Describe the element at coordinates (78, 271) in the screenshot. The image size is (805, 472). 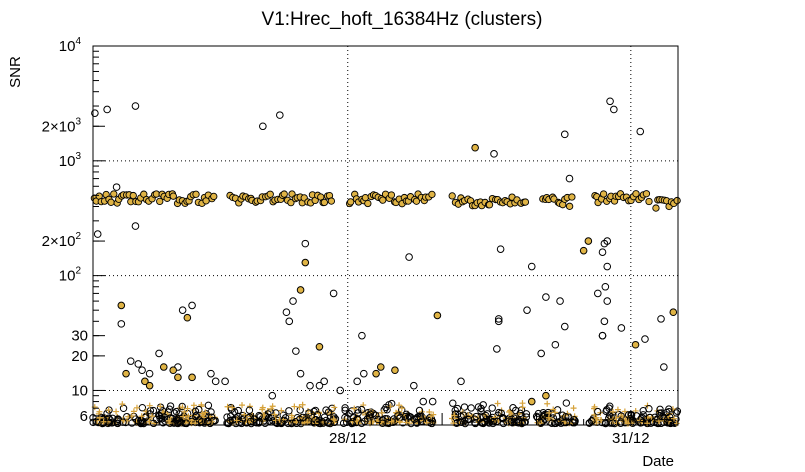
I see `y-tick-exponent: 2` at that location.